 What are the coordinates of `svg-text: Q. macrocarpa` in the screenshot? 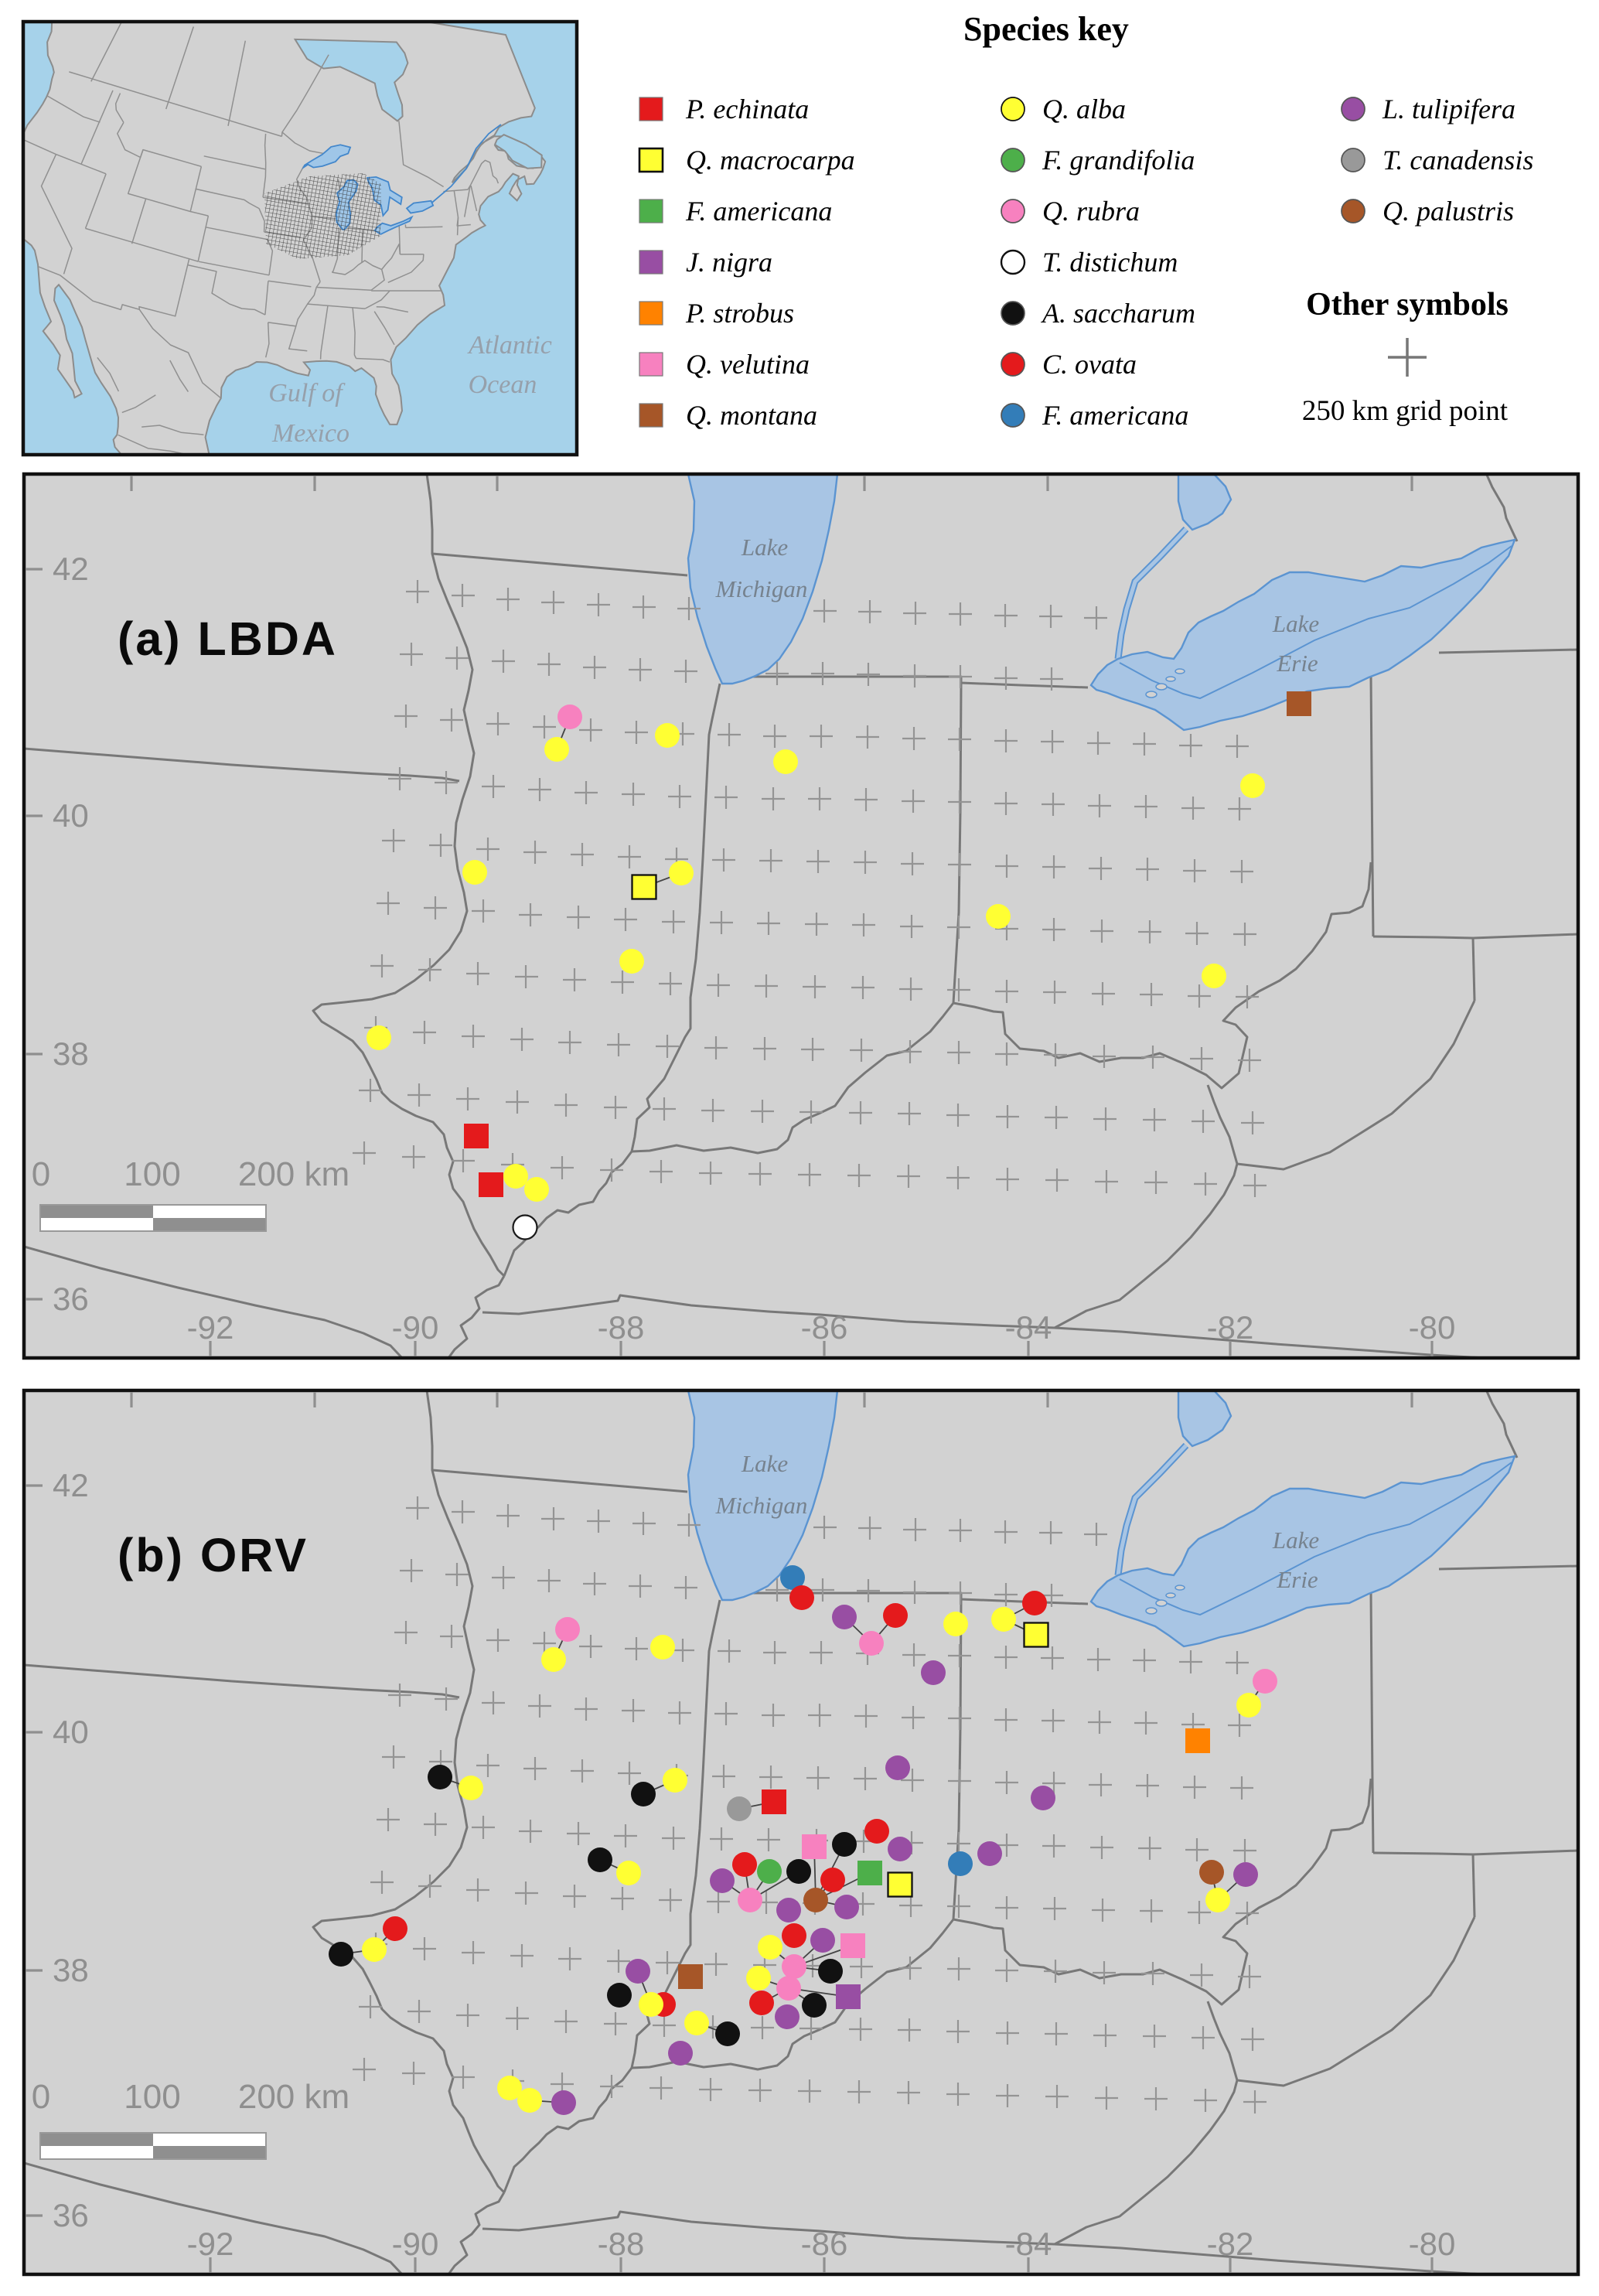 It's located at (770, 160).